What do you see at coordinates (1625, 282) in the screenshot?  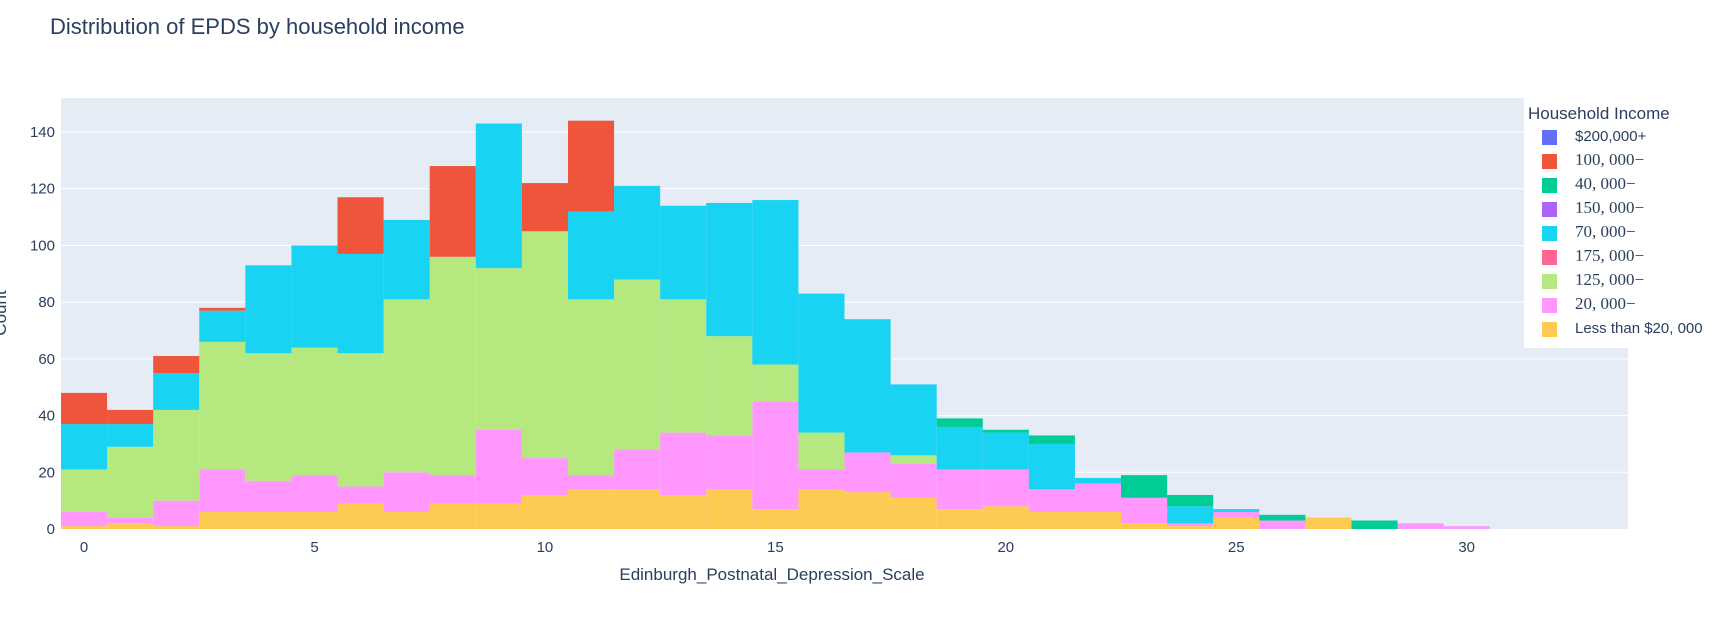 I see `legend-item: 125, 000−` at bounding box center [1625, 282].